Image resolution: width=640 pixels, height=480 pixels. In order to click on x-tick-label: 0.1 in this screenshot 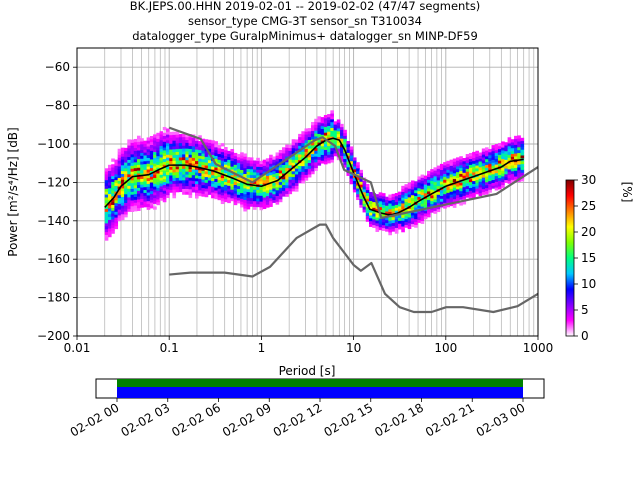, I will do `click(169, 348)`.